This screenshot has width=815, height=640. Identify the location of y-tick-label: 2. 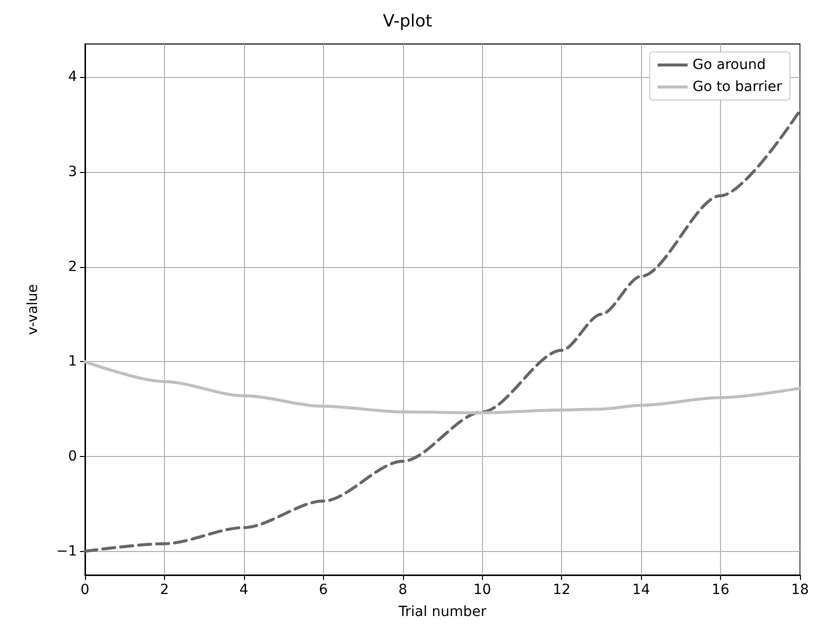
(72, 266).